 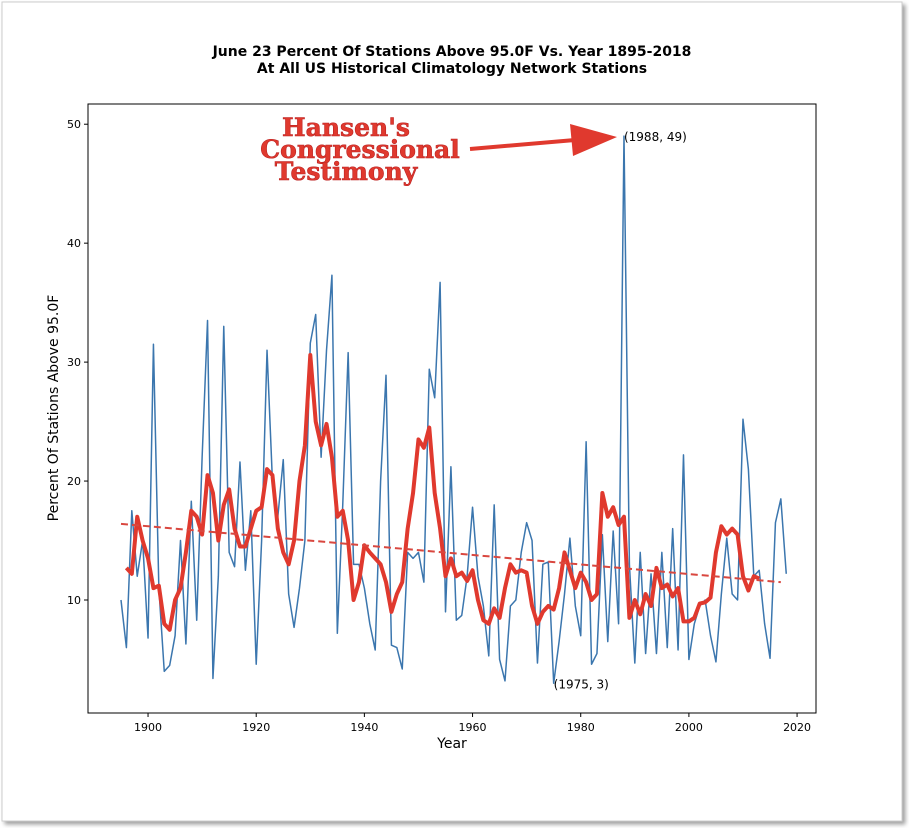 I want to click on y-tick-label: 50, so click(x=74, y=124).